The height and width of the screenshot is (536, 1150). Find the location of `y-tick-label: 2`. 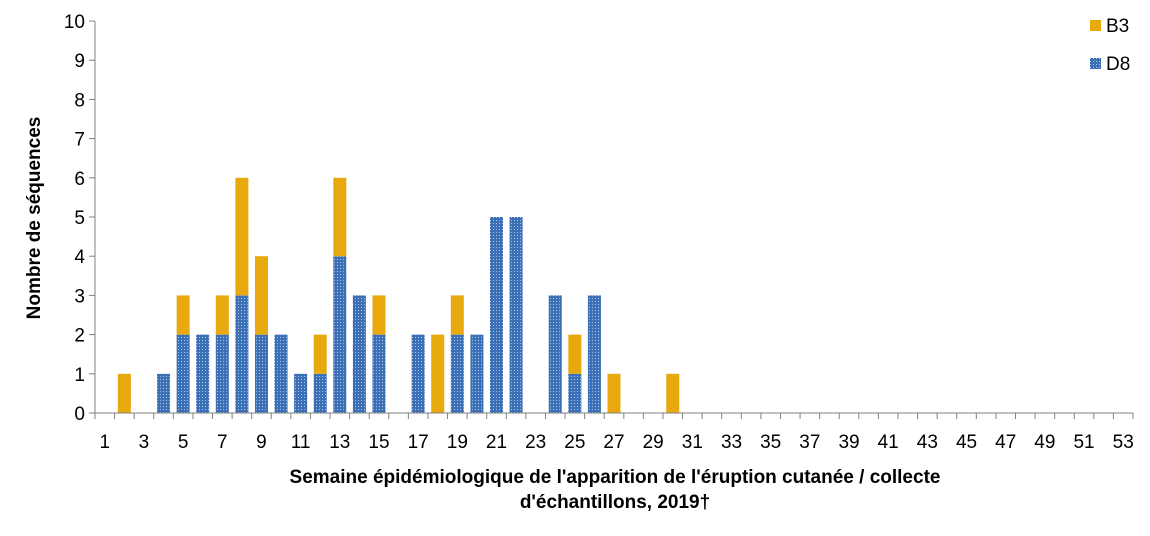

y-tick-label: 2 is located at coordinates (79, 336).